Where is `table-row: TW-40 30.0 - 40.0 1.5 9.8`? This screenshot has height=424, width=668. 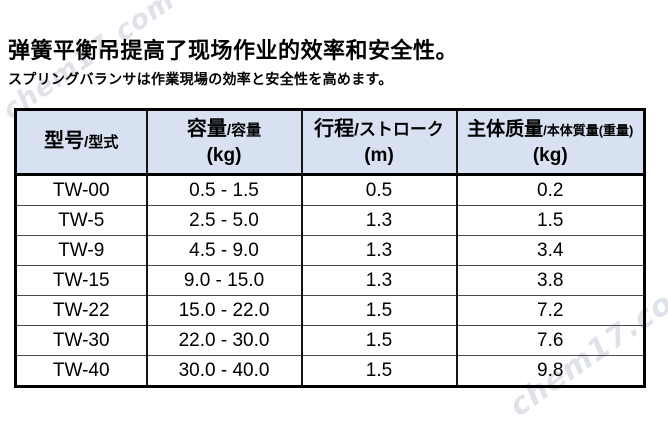
table-row: TW-40 30.0 - 40.0 1.5 9.8 is located at coordinates (330, 371).